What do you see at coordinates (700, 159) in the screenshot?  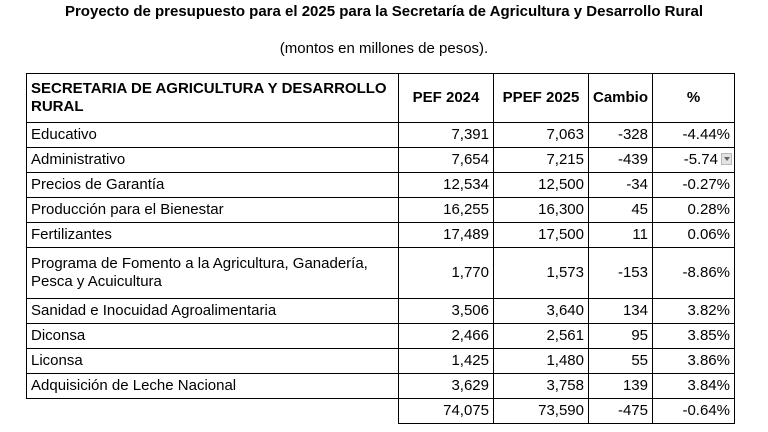 I see `row-percent: -5.74` at bounding box center [700, 159].